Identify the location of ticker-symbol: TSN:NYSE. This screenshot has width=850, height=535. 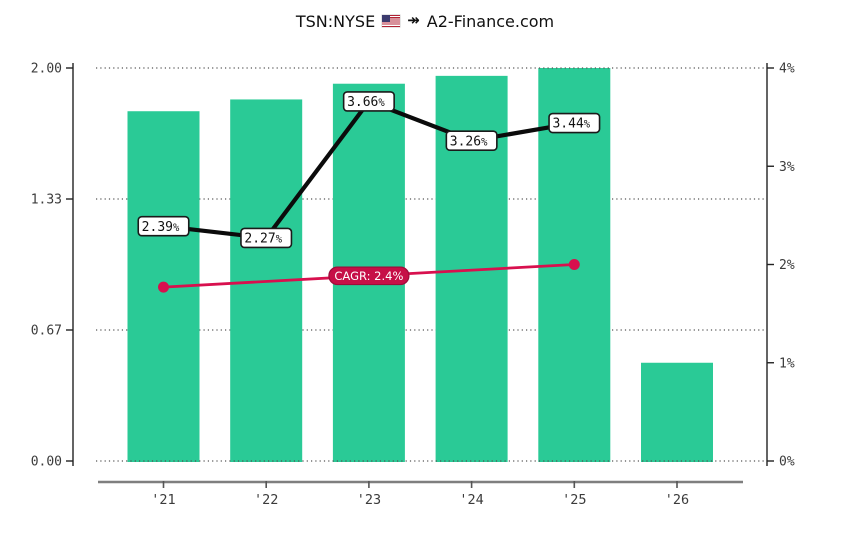
(335, 21).